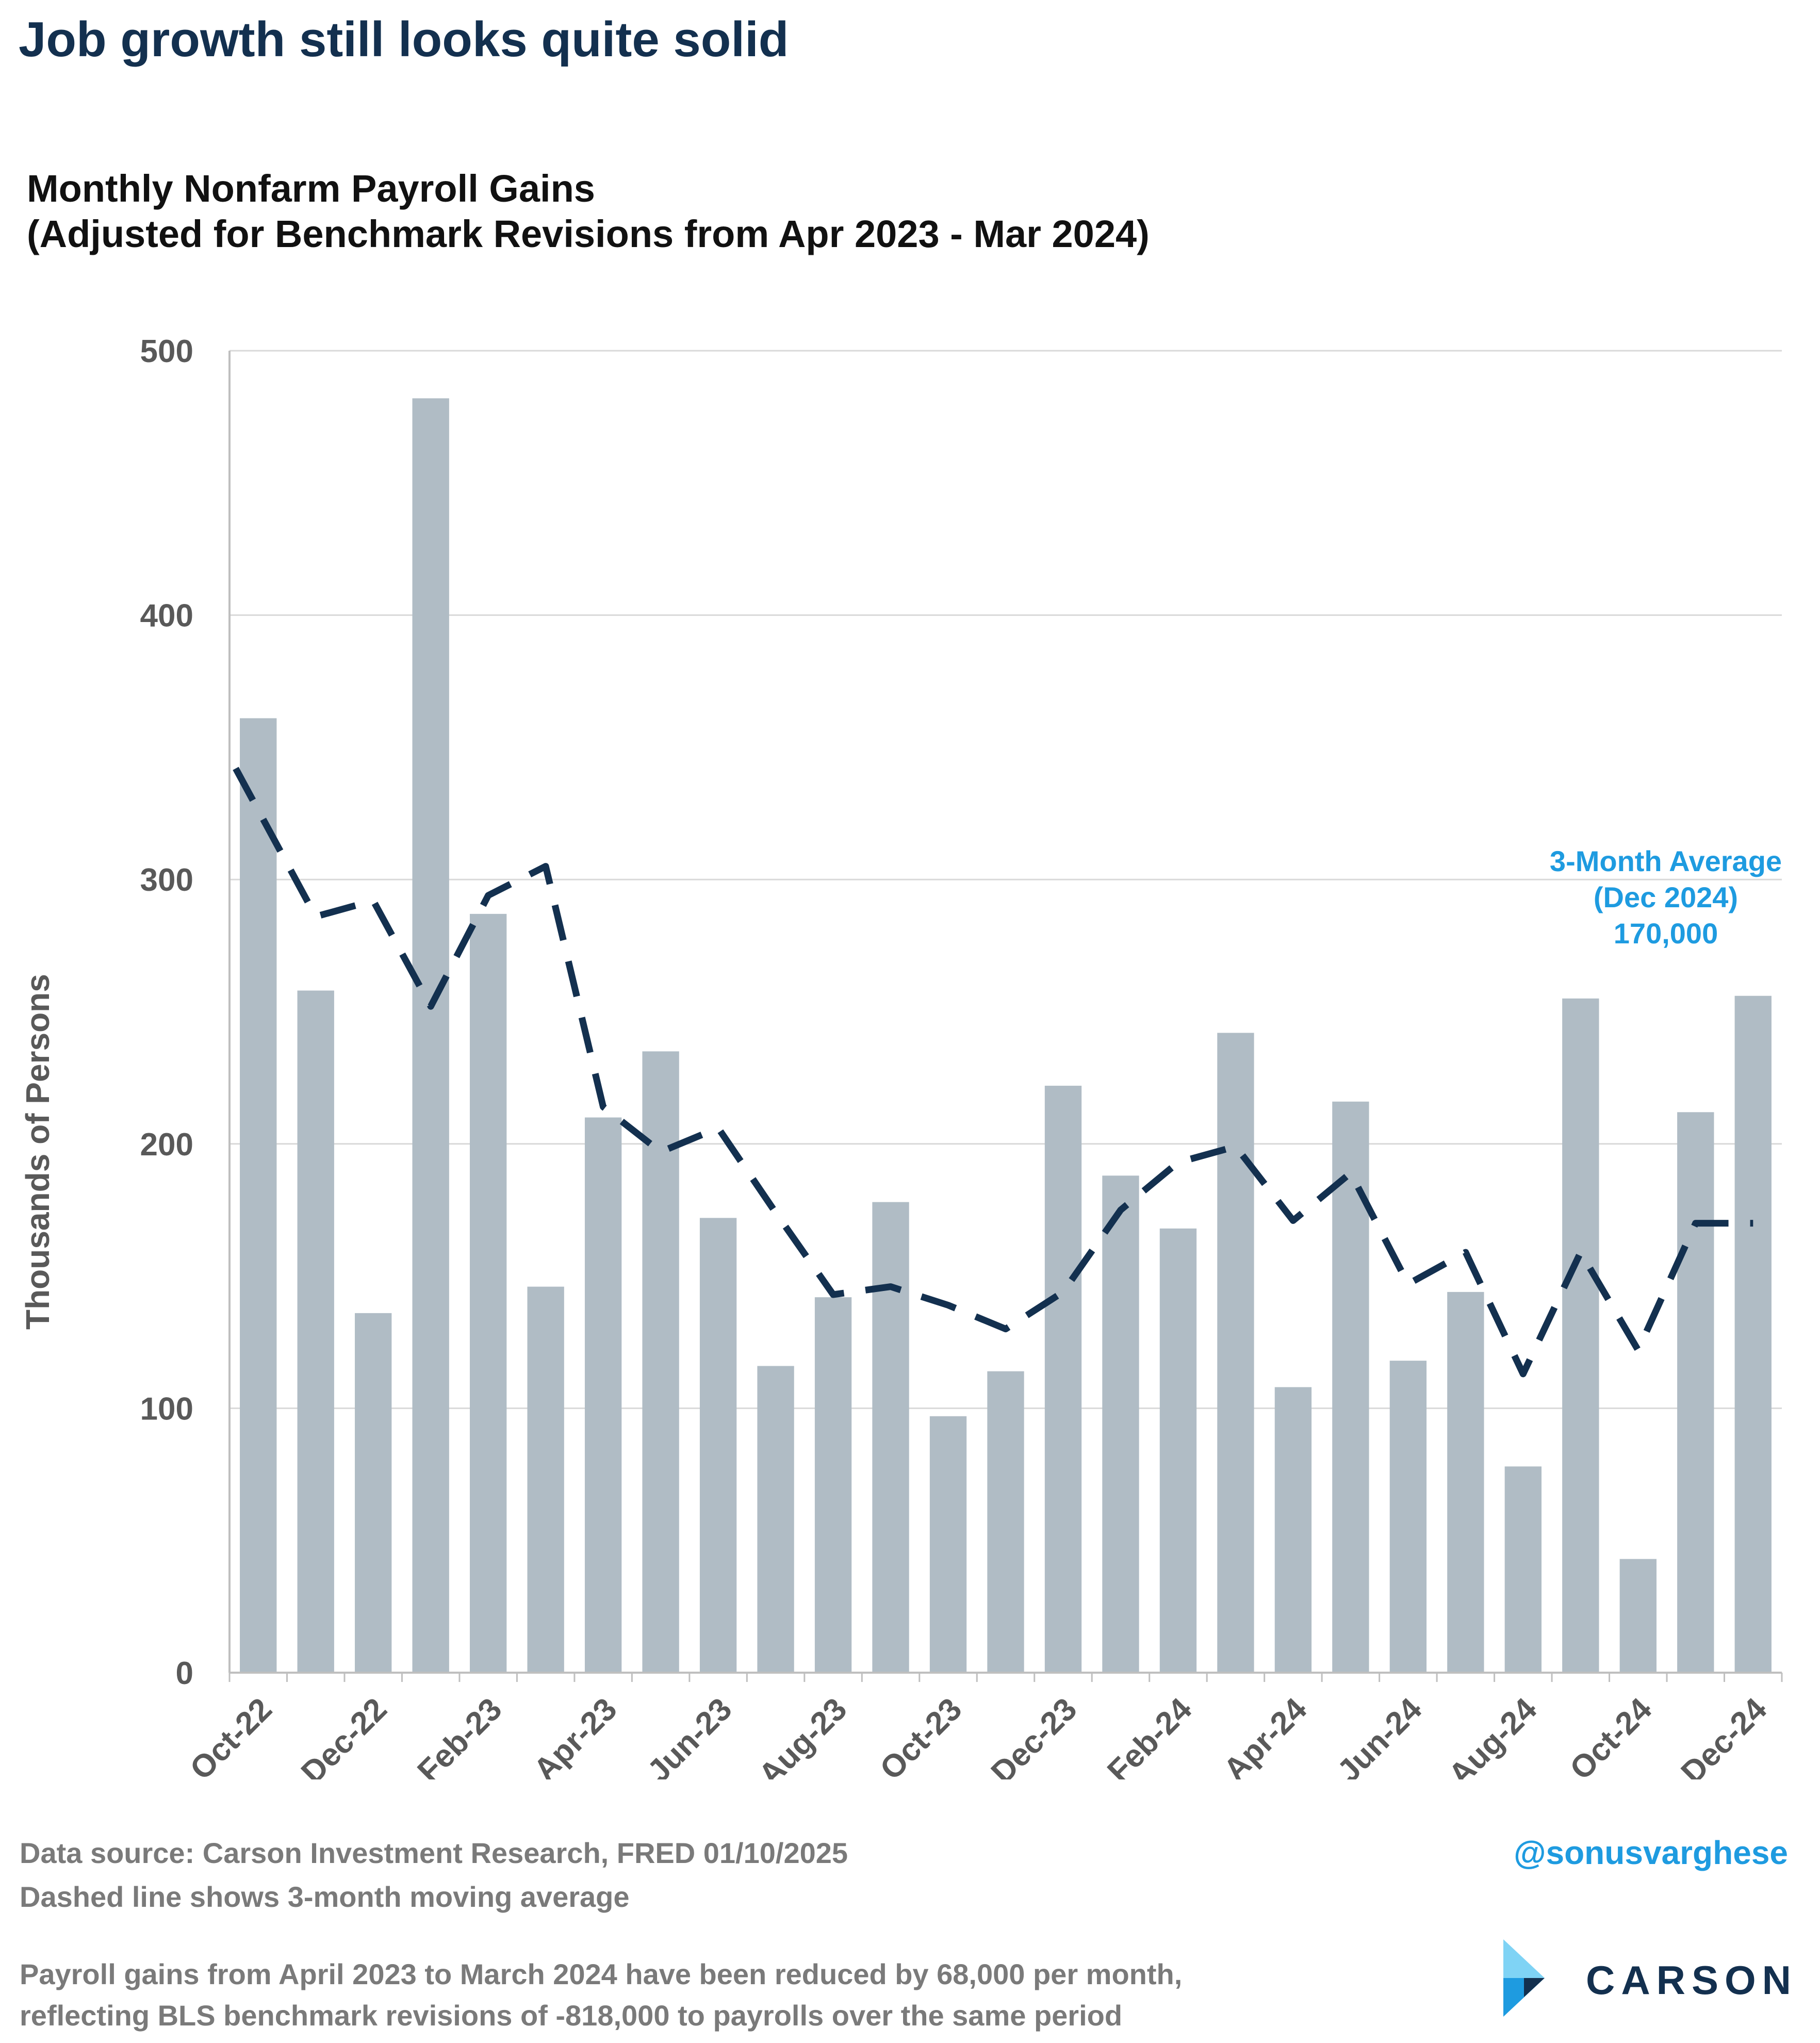 The width and height of the screenshot is (1820, 2043). I want to click on x-tick-label: Aug-23, so click(803, 1735).